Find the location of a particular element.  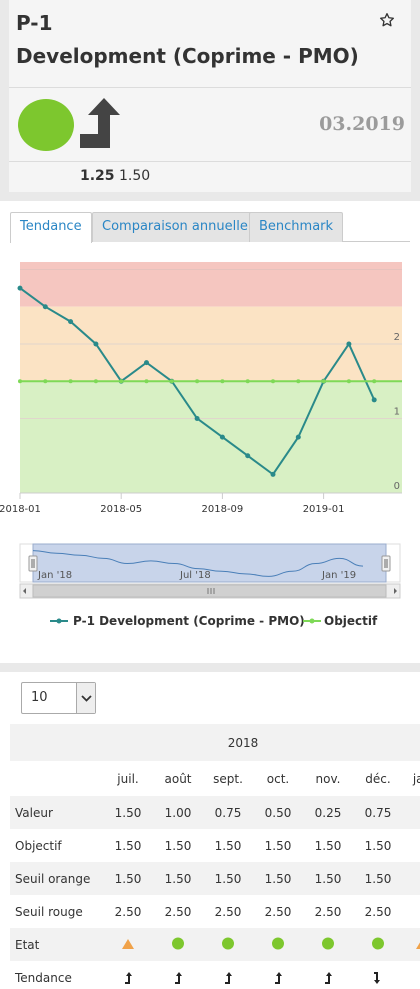

navigator-series is located at coordinates (198, 563).